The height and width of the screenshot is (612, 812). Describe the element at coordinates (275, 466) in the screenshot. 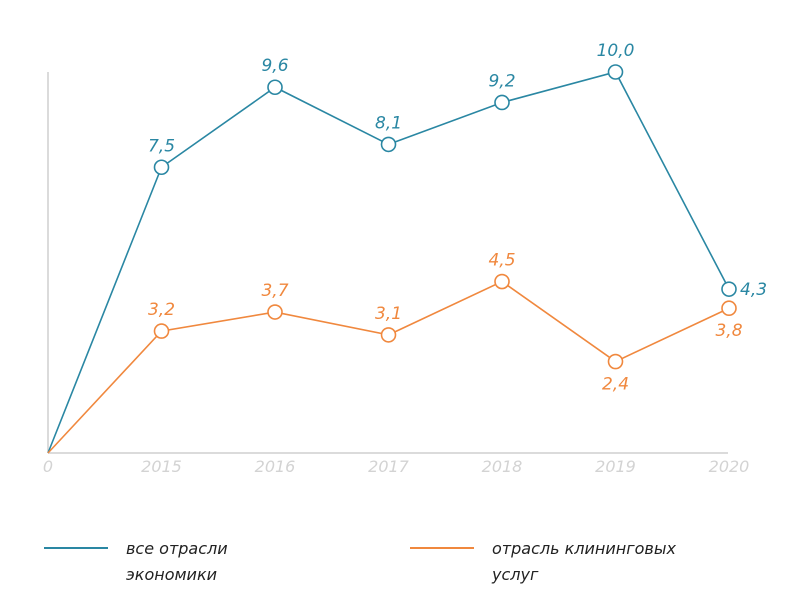

I see `x-tick-label: 2016` at that location.